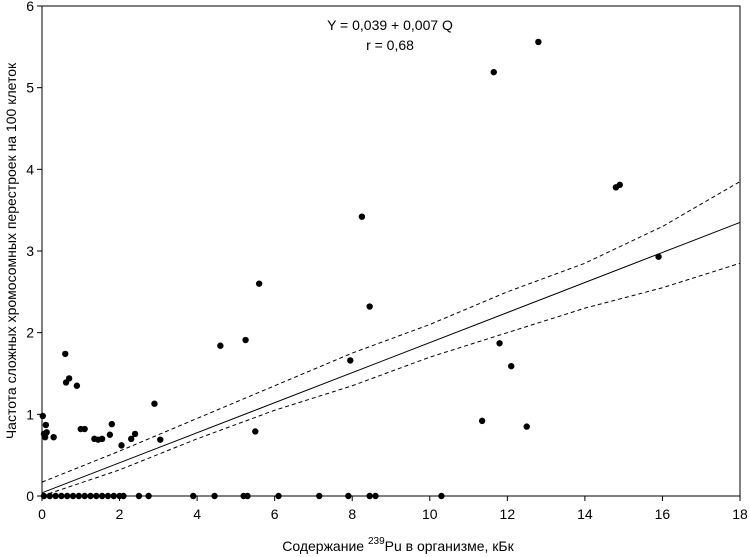 The width and height of the screenshot is (749, 557). I want to click on x-tick-label: 8, so click(352, 514).